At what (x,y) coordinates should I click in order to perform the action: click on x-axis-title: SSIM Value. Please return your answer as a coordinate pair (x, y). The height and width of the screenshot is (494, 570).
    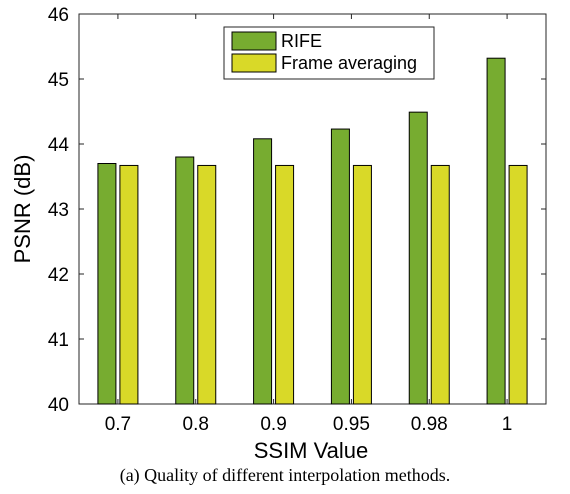
    Looking at the image, I should click on (311, 450).